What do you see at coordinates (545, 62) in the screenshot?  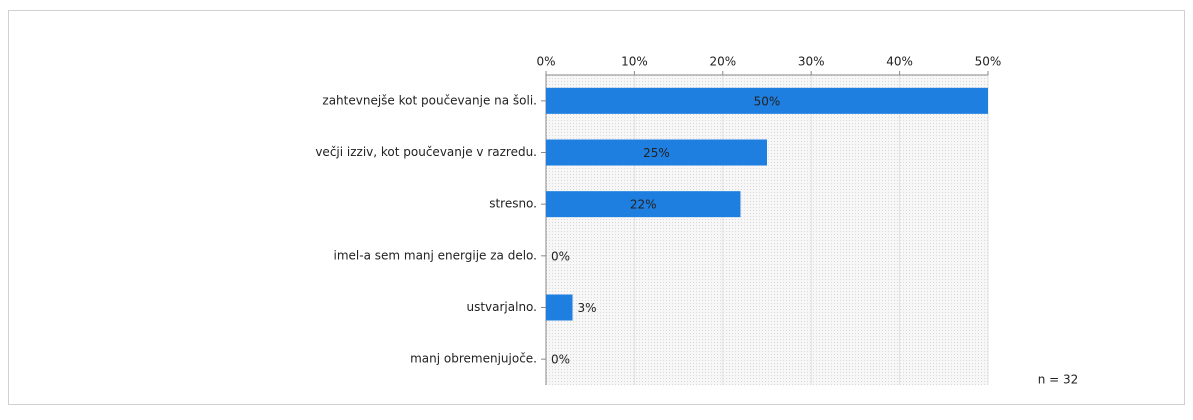 I see `x-tick-label: 0%` at bounding box center [545, 62].